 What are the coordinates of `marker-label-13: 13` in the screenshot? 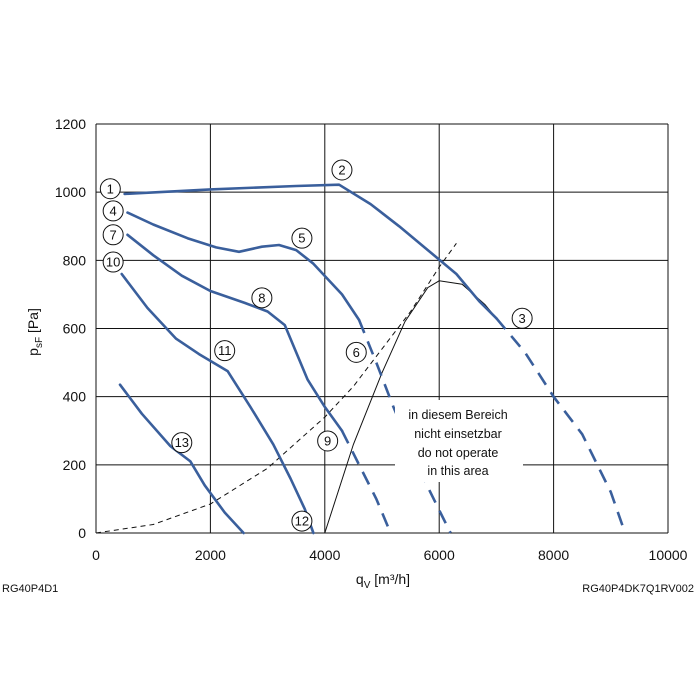 It's located at (182, 442).